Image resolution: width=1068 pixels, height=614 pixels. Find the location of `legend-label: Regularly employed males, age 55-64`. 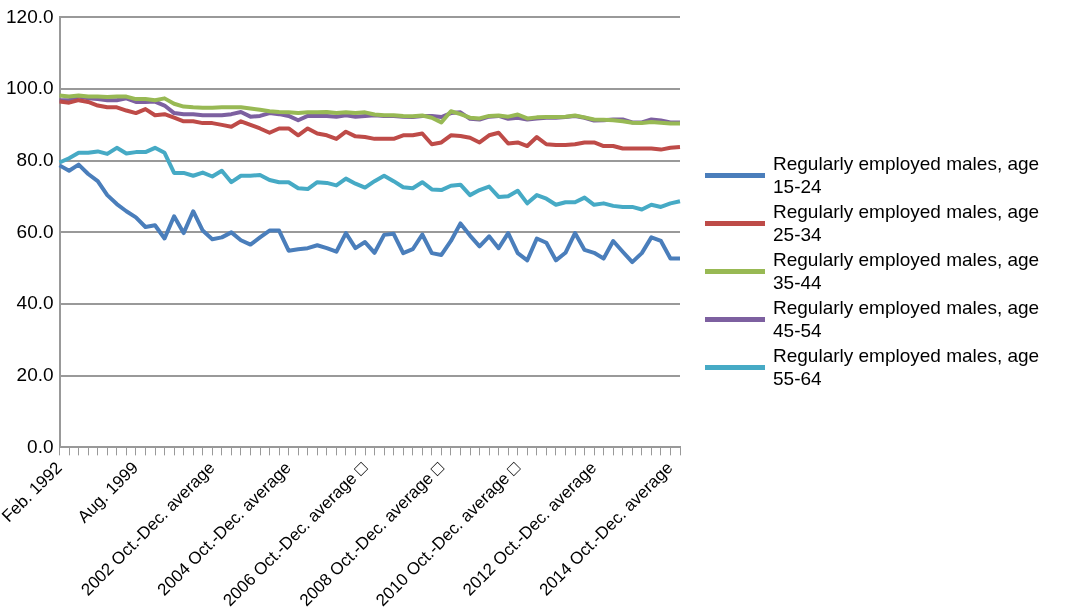

legend-label: Regularly employed males, age 55-64 is located at coordinates (907, 367).